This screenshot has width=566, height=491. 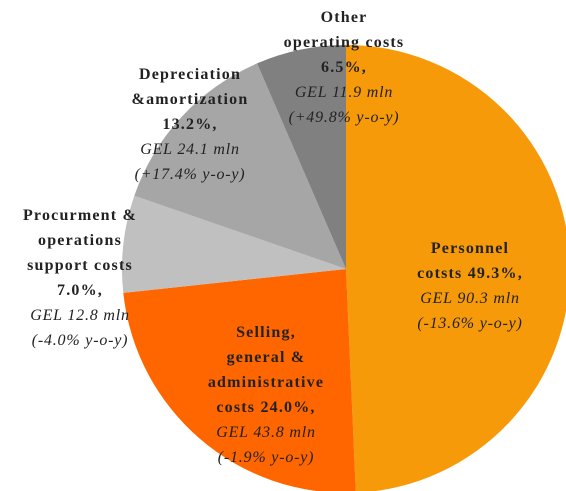 I want to click on category-label: operations, so click(x=80, y=240).